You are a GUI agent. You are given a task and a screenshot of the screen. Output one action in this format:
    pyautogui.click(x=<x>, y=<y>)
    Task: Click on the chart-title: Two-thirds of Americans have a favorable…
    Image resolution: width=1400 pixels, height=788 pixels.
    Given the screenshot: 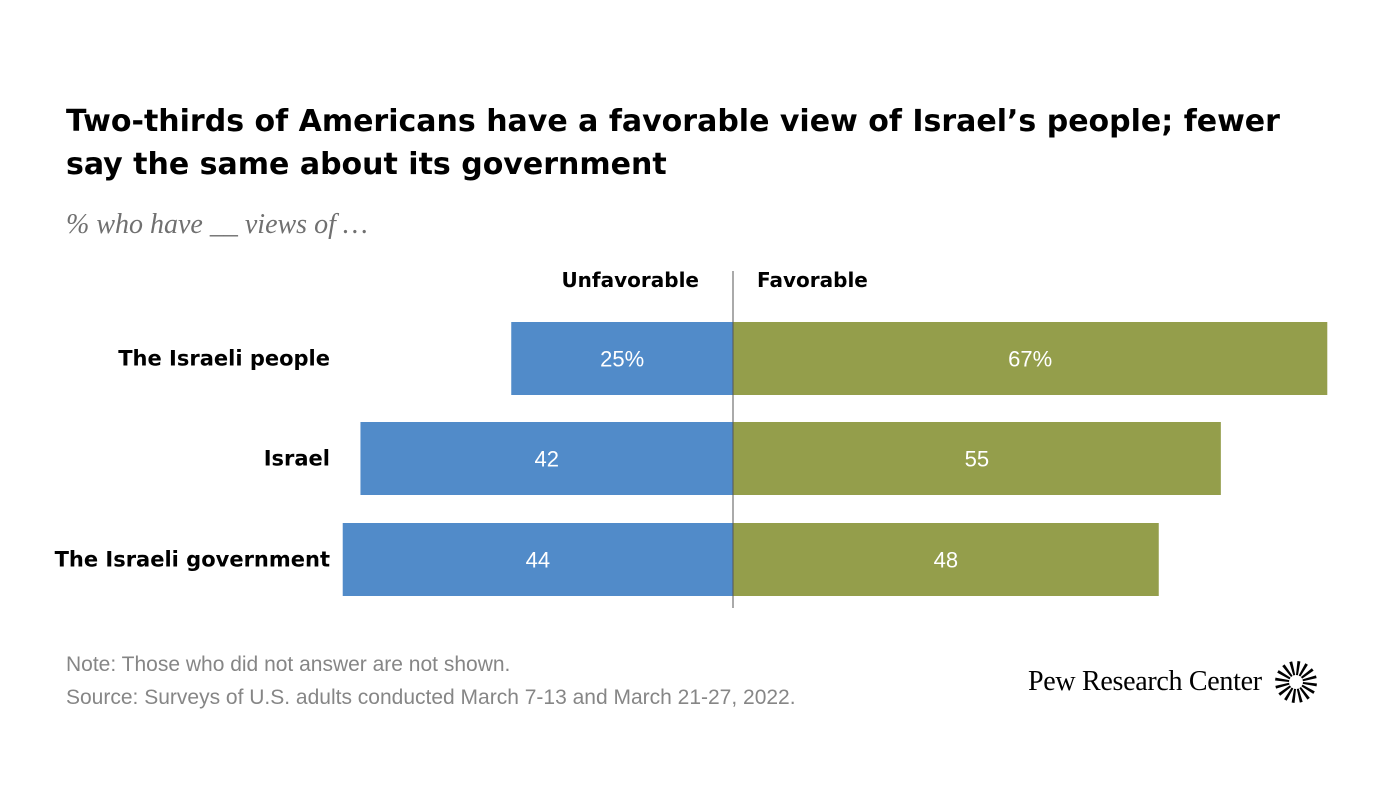 What is the action you would take?
    pyautogui.click(x=673, y=143)
    